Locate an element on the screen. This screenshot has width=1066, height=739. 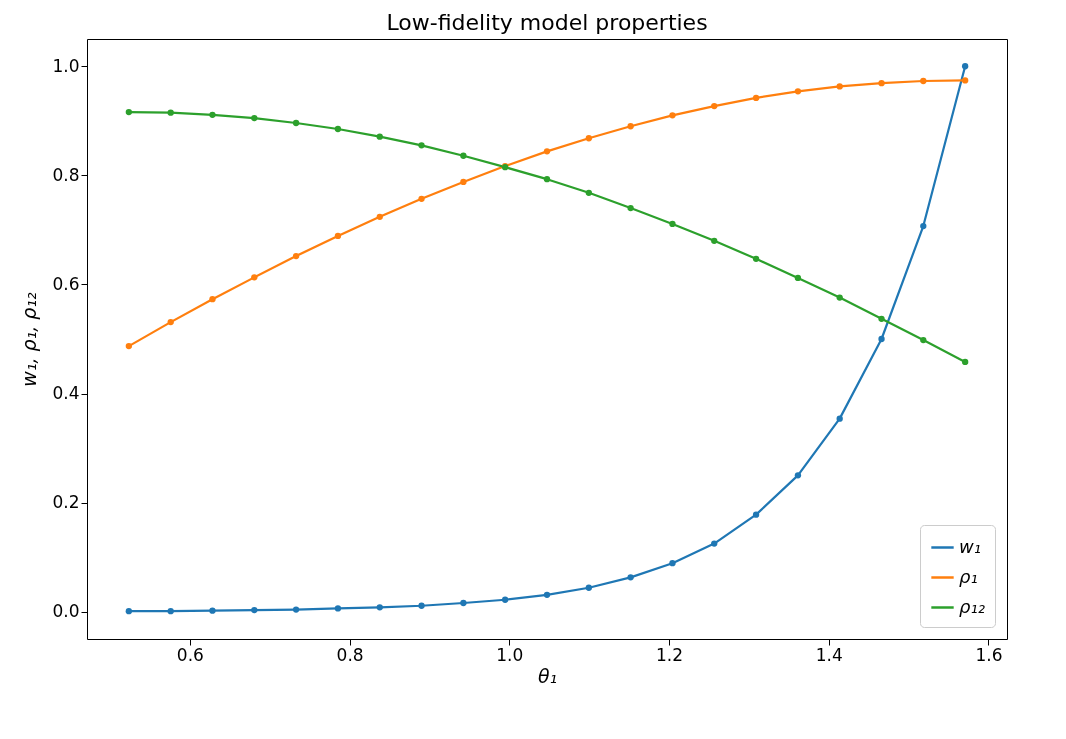
y-tick-label: 0.8 is located at coordinates (66, 174).